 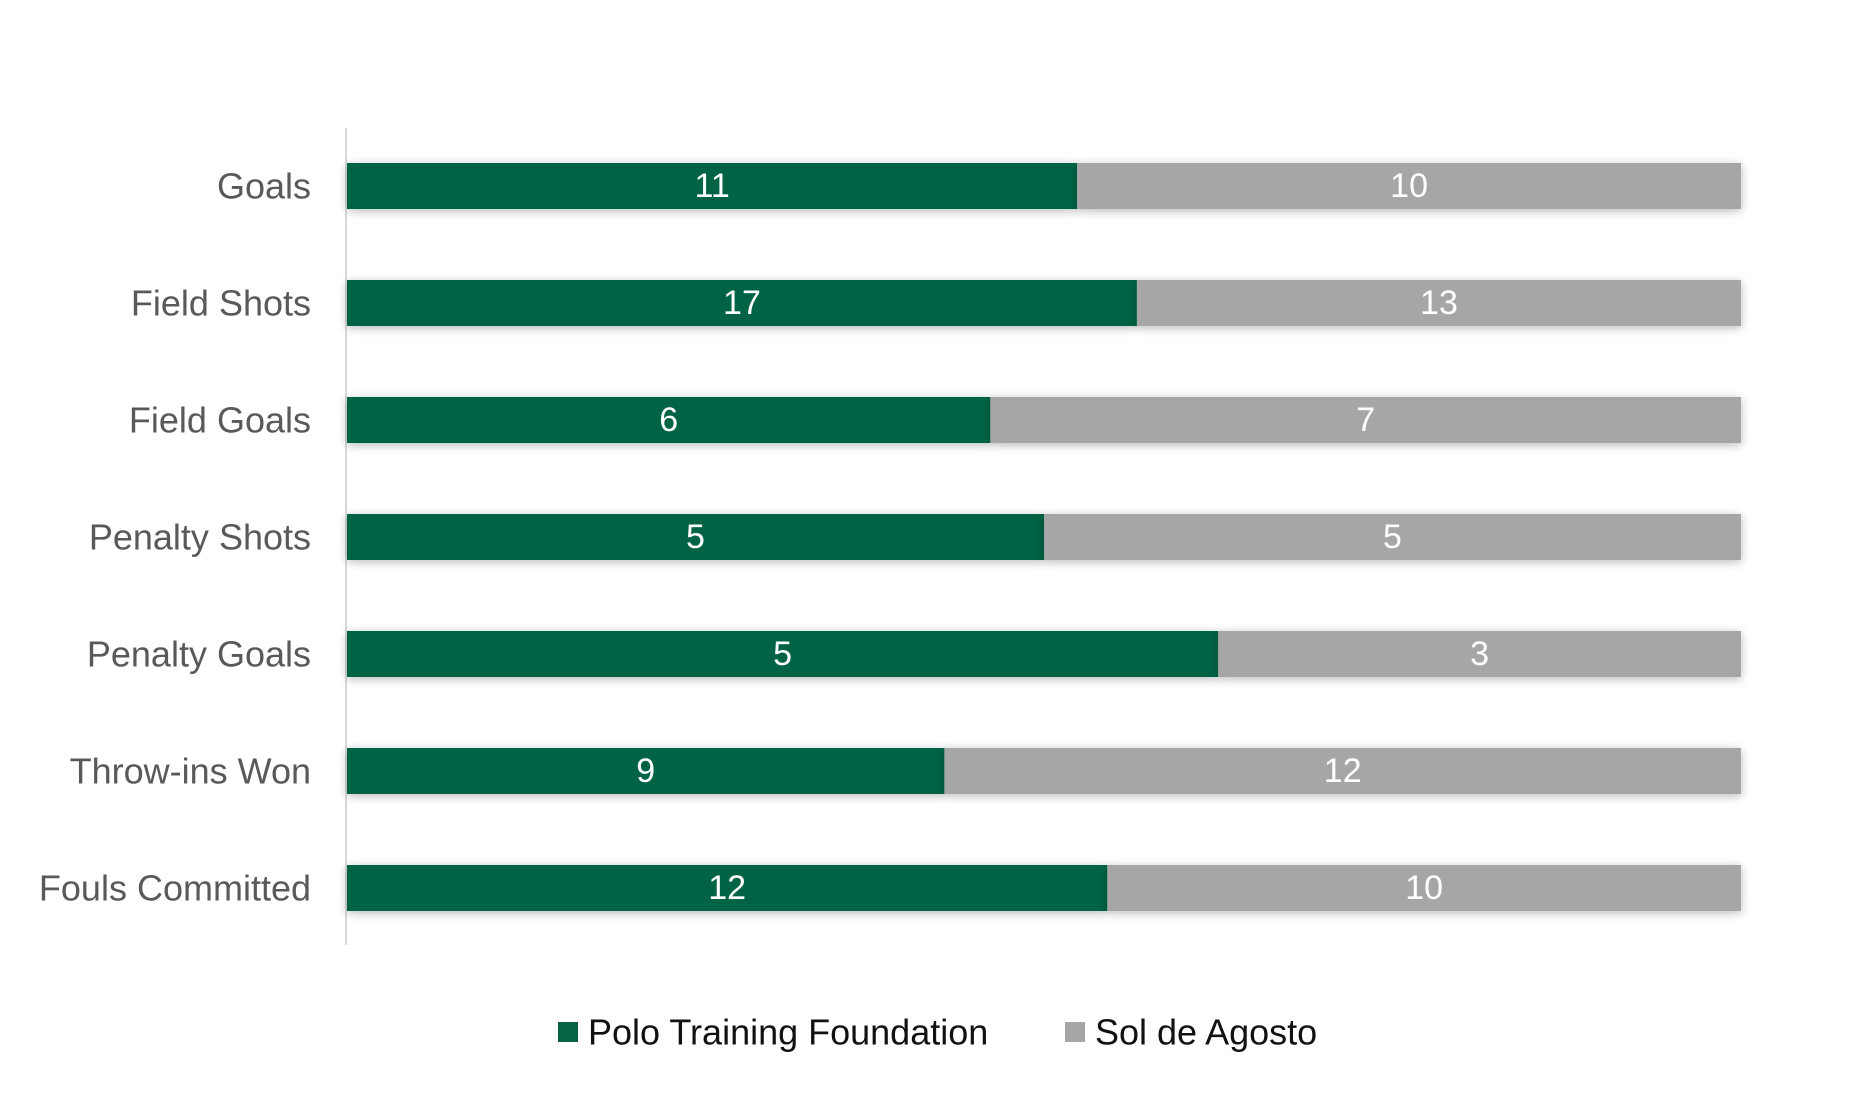 I want to click on data-label: 6, so click(x=668, y=420).